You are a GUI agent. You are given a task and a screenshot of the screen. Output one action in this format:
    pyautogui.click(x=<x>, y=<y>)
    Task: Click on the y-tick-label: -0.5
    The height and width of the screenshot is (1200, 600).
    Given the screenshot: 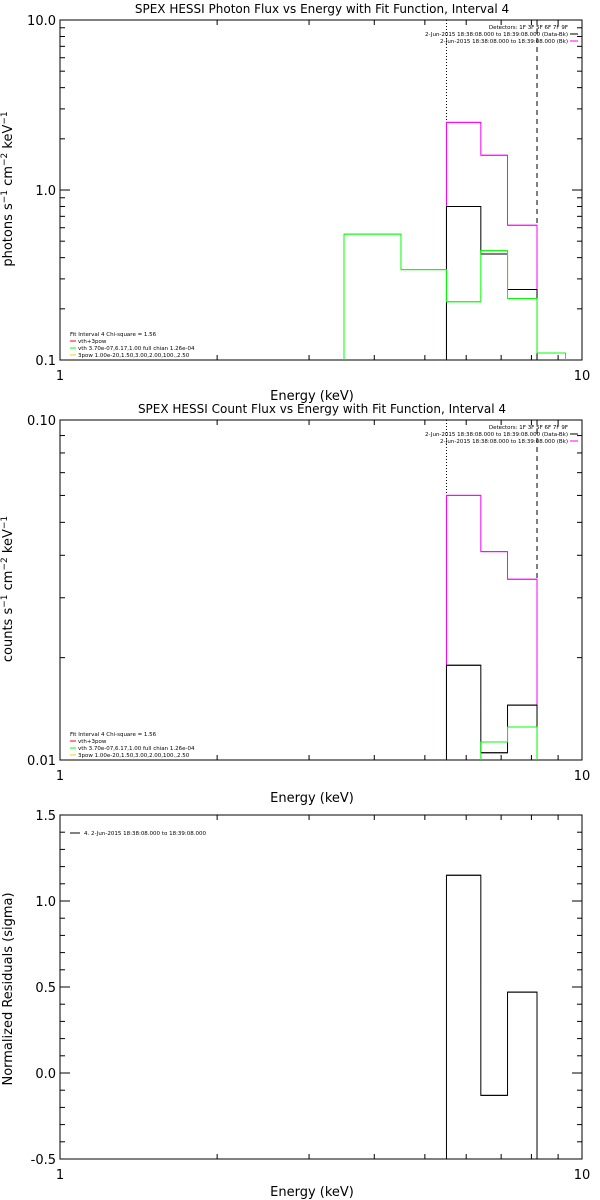 What is the action you would take?
    pyautogui.click(x=43, y=1160)
    